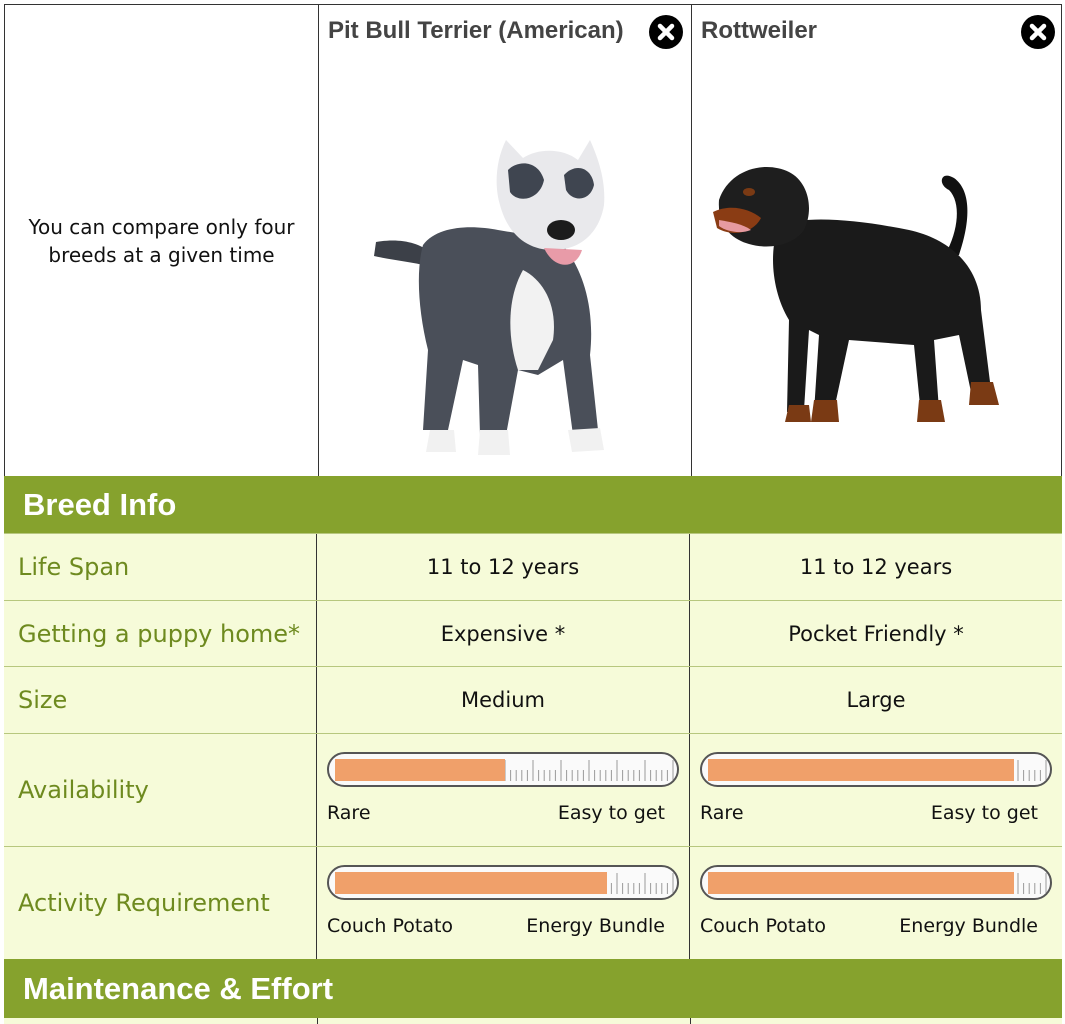 Image resolution: width=1065 pixels, height=1024 pixels. I want to click on row-size: Size Medium Large, so click(533, 699).